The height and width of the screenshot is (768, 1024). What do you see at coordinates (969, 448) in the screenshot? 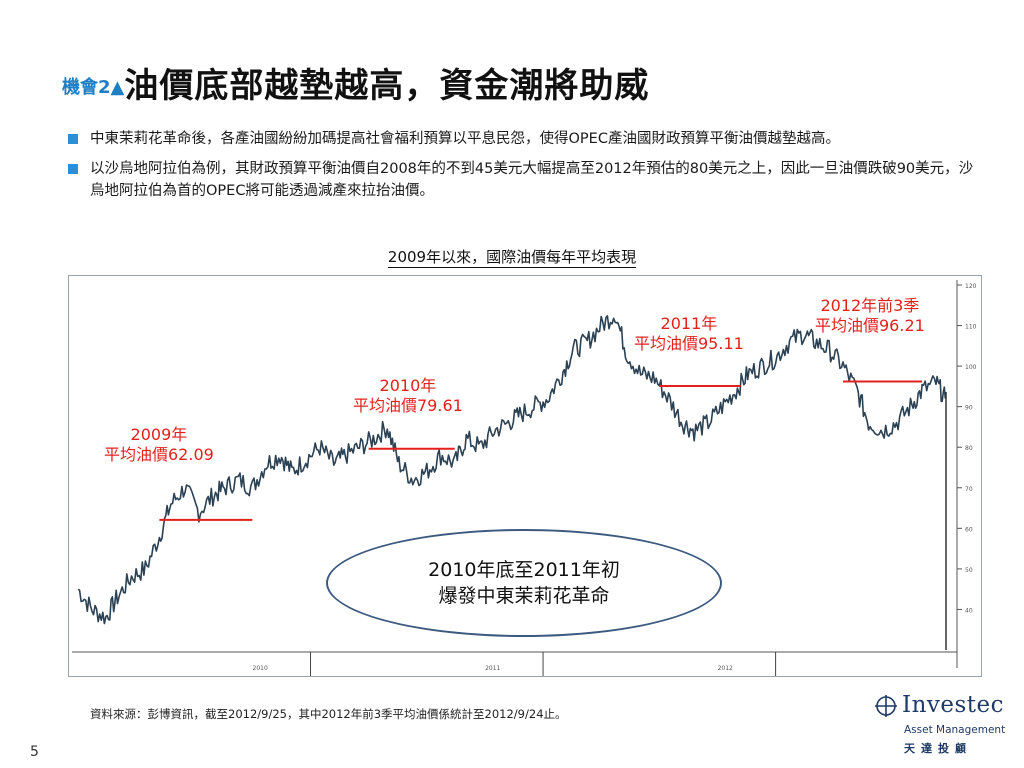
I see `y-tick-label: 80` at bounding box center [969, 448].